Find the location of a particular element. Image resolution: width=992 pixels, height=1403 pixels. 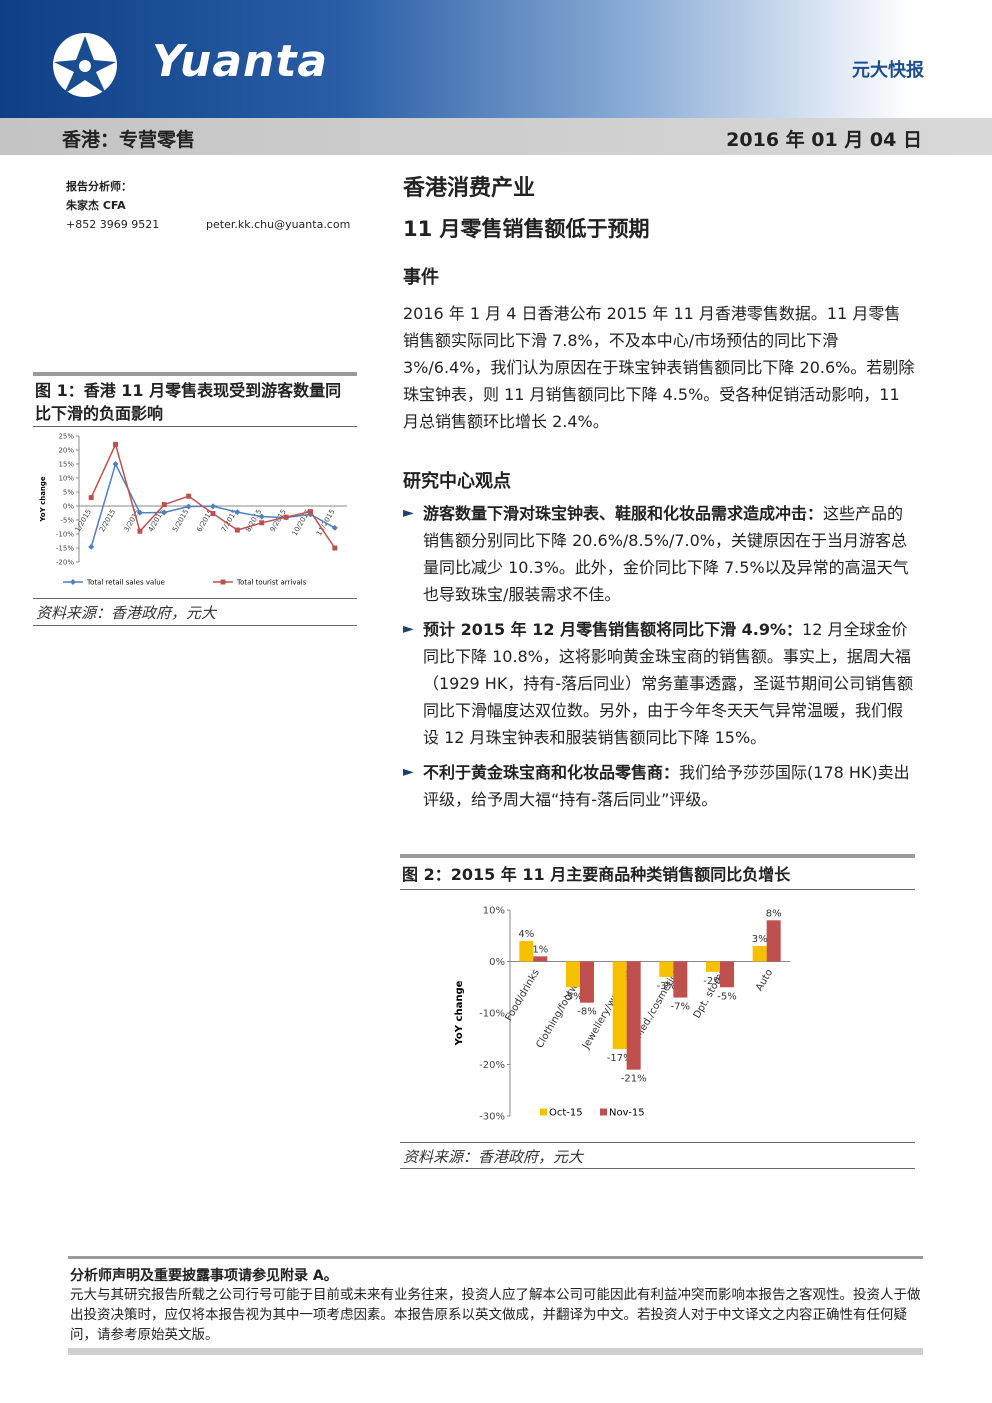

data-label: -5% is located at coordinates (726, 996).